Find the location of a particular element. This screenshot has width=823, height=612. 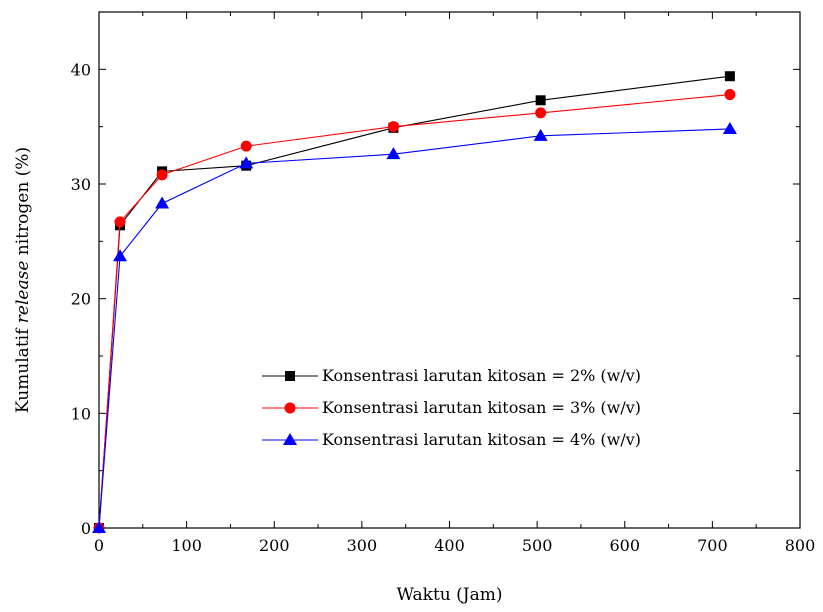

legend-label: Konsentrasi larutan kitosan = 2% (w/v) is located at coordinates (481, 375).